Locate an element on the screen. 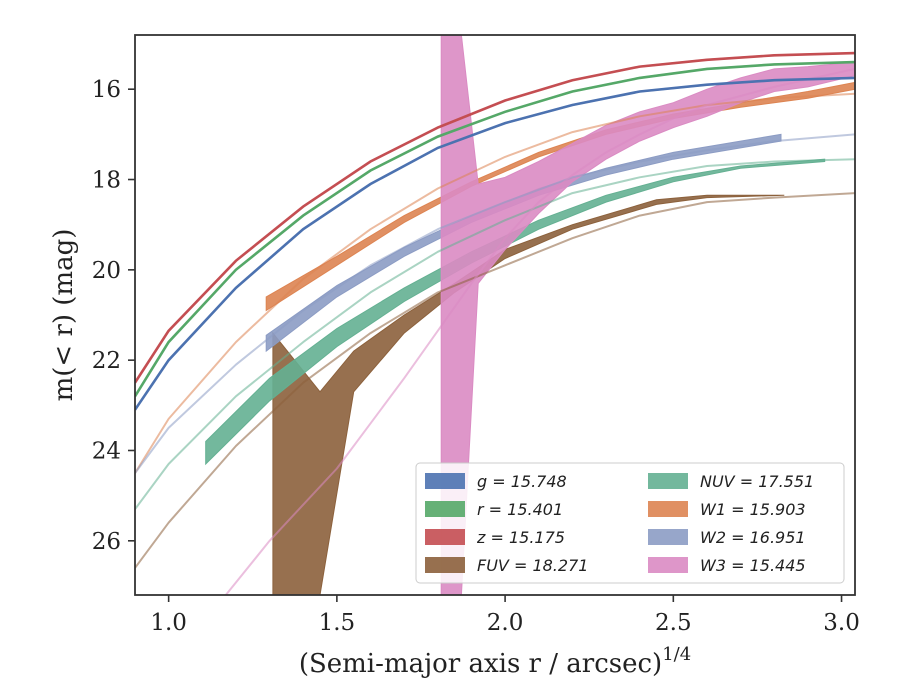 This screenshot has width=900, height=700. legend-swatch-z is located at coordinates (445, 537).